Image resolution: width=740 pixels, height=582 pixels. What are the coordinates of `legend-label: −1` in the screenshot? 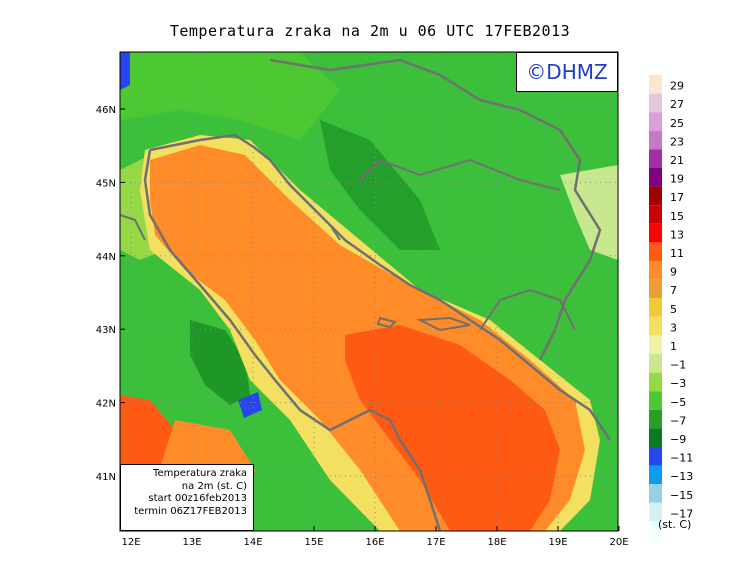 It's located at (678, 365).